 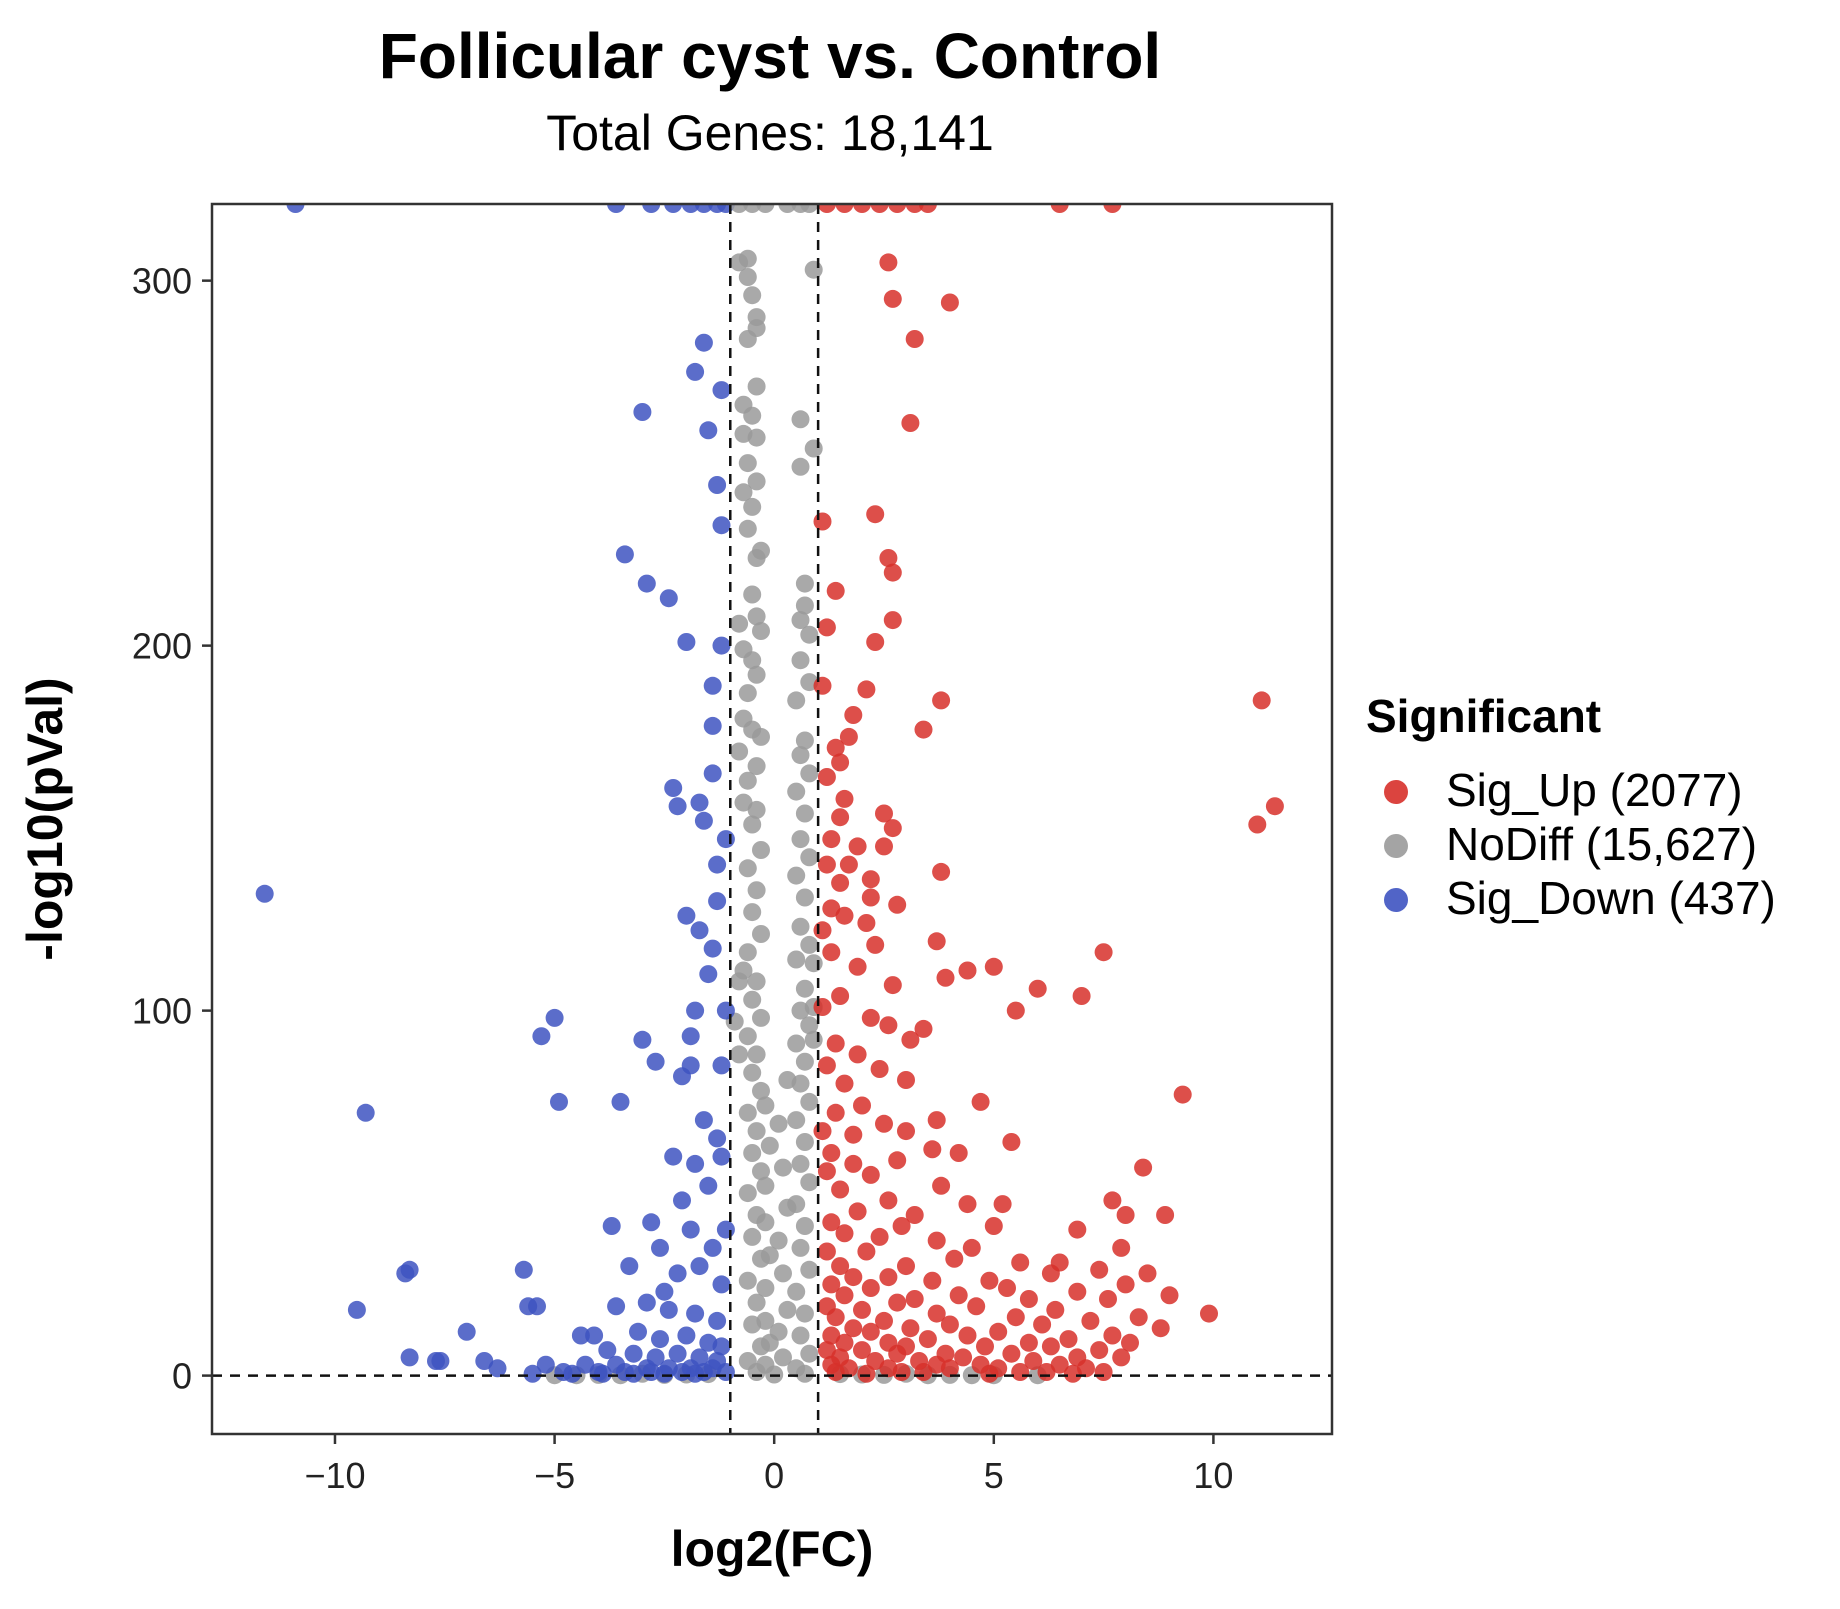 What do you see at coordinates (770, 133) in the screenshot?
I see `chart-subtitle: Total Genes: 18,141` at bounding box center [770, 133].